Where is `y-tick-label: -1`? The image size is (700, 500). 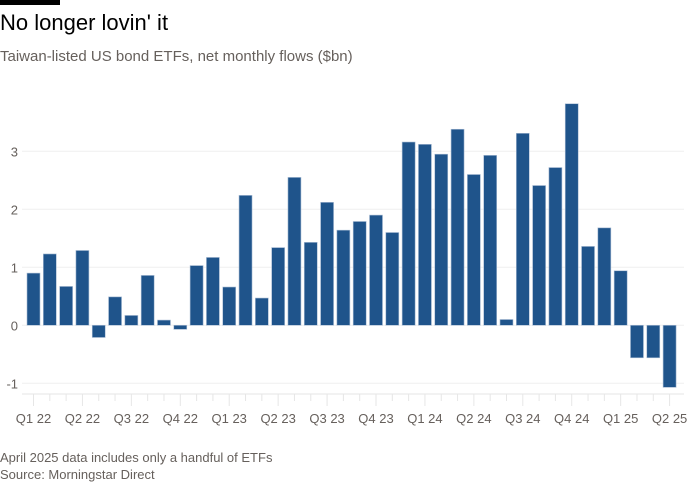
y-tick-label: -1 is located at coordinates (12, 383).